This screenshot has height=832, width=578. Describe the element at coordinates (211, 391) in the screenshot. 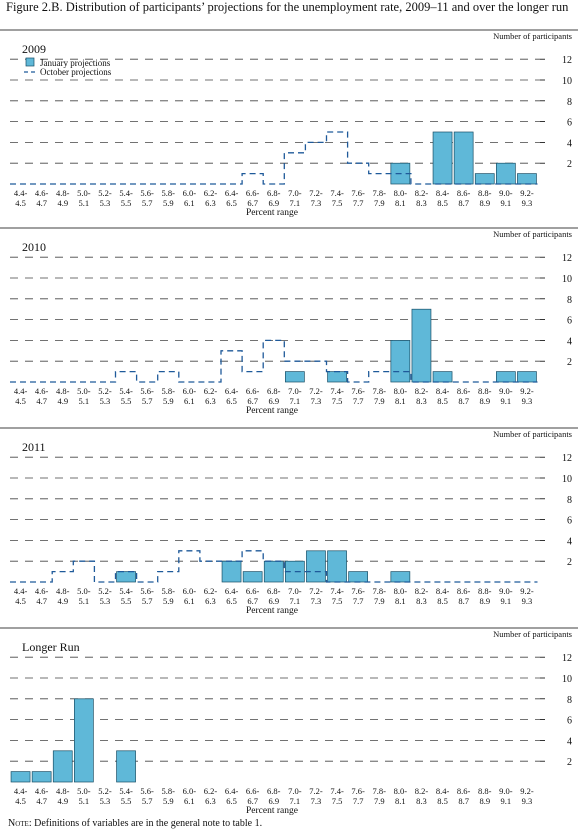

I see `panel-1-xtick-label: 6.2-` at that location.